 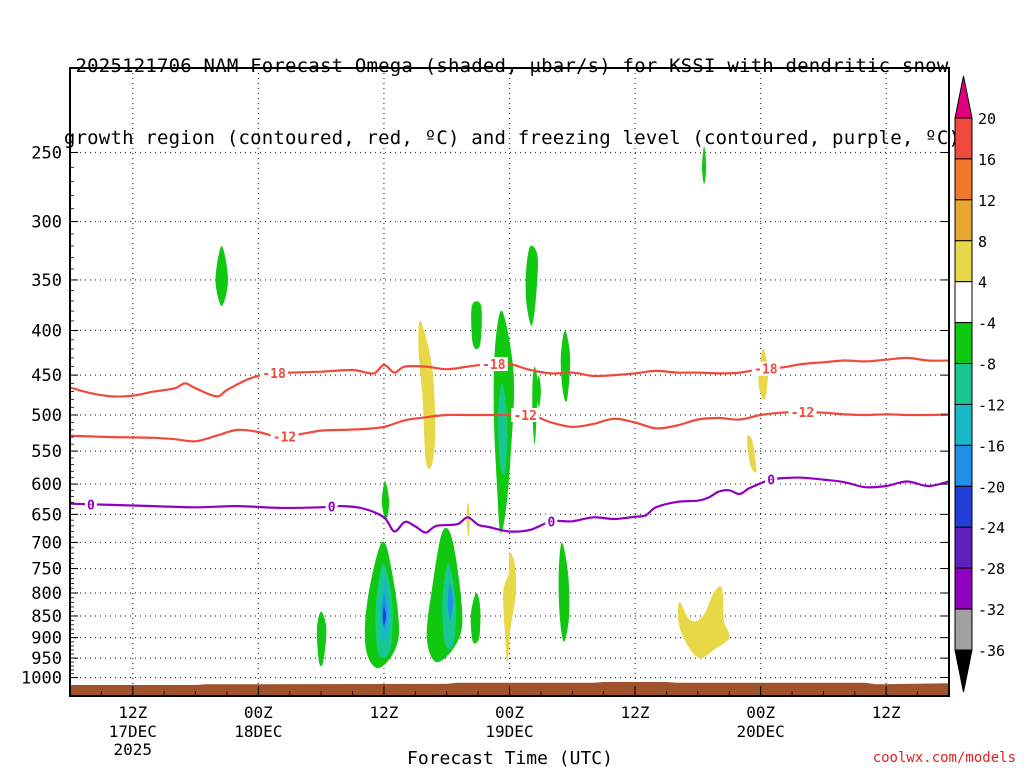 What do you see at coordinates (46, 515) in the screenshot?
I see `y-tick-label: 650` at bounding box center [46, 515].